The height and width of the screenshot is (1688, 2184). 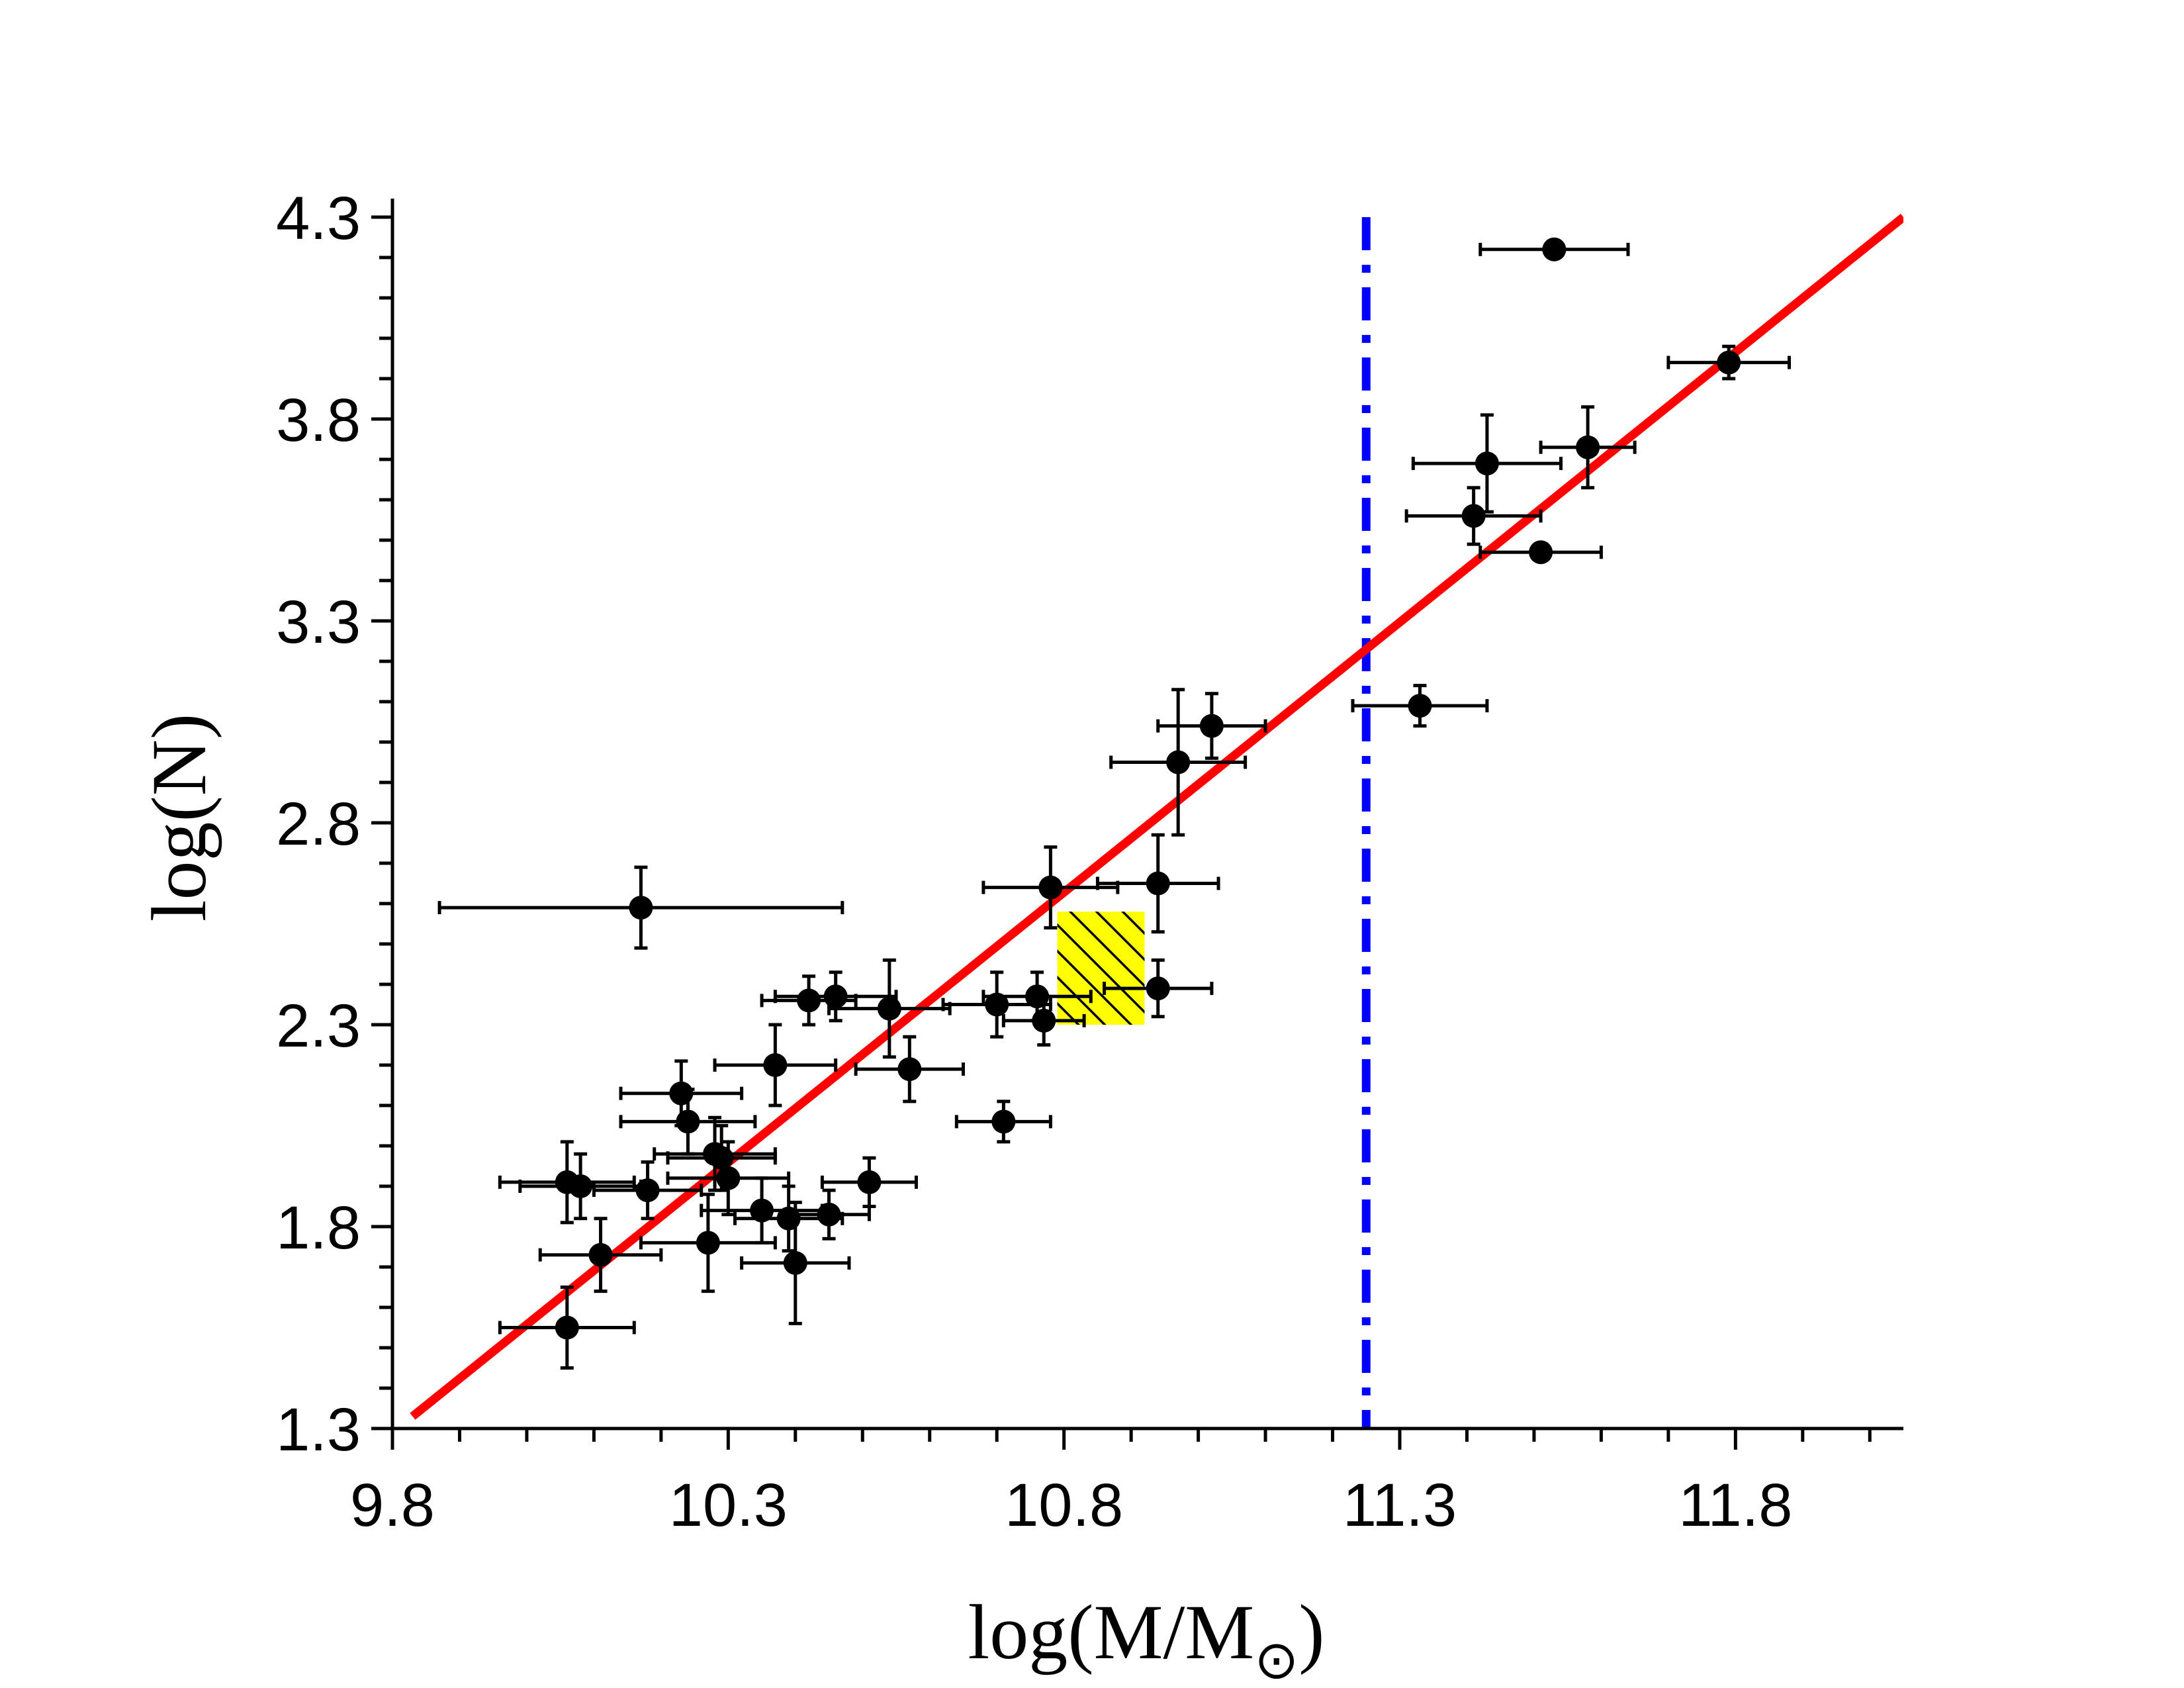 What do you see at coordinates (1311, 1632) in the screenshot?
I see `x-axis-title-close: )` at bounding box center [1311, 1632].